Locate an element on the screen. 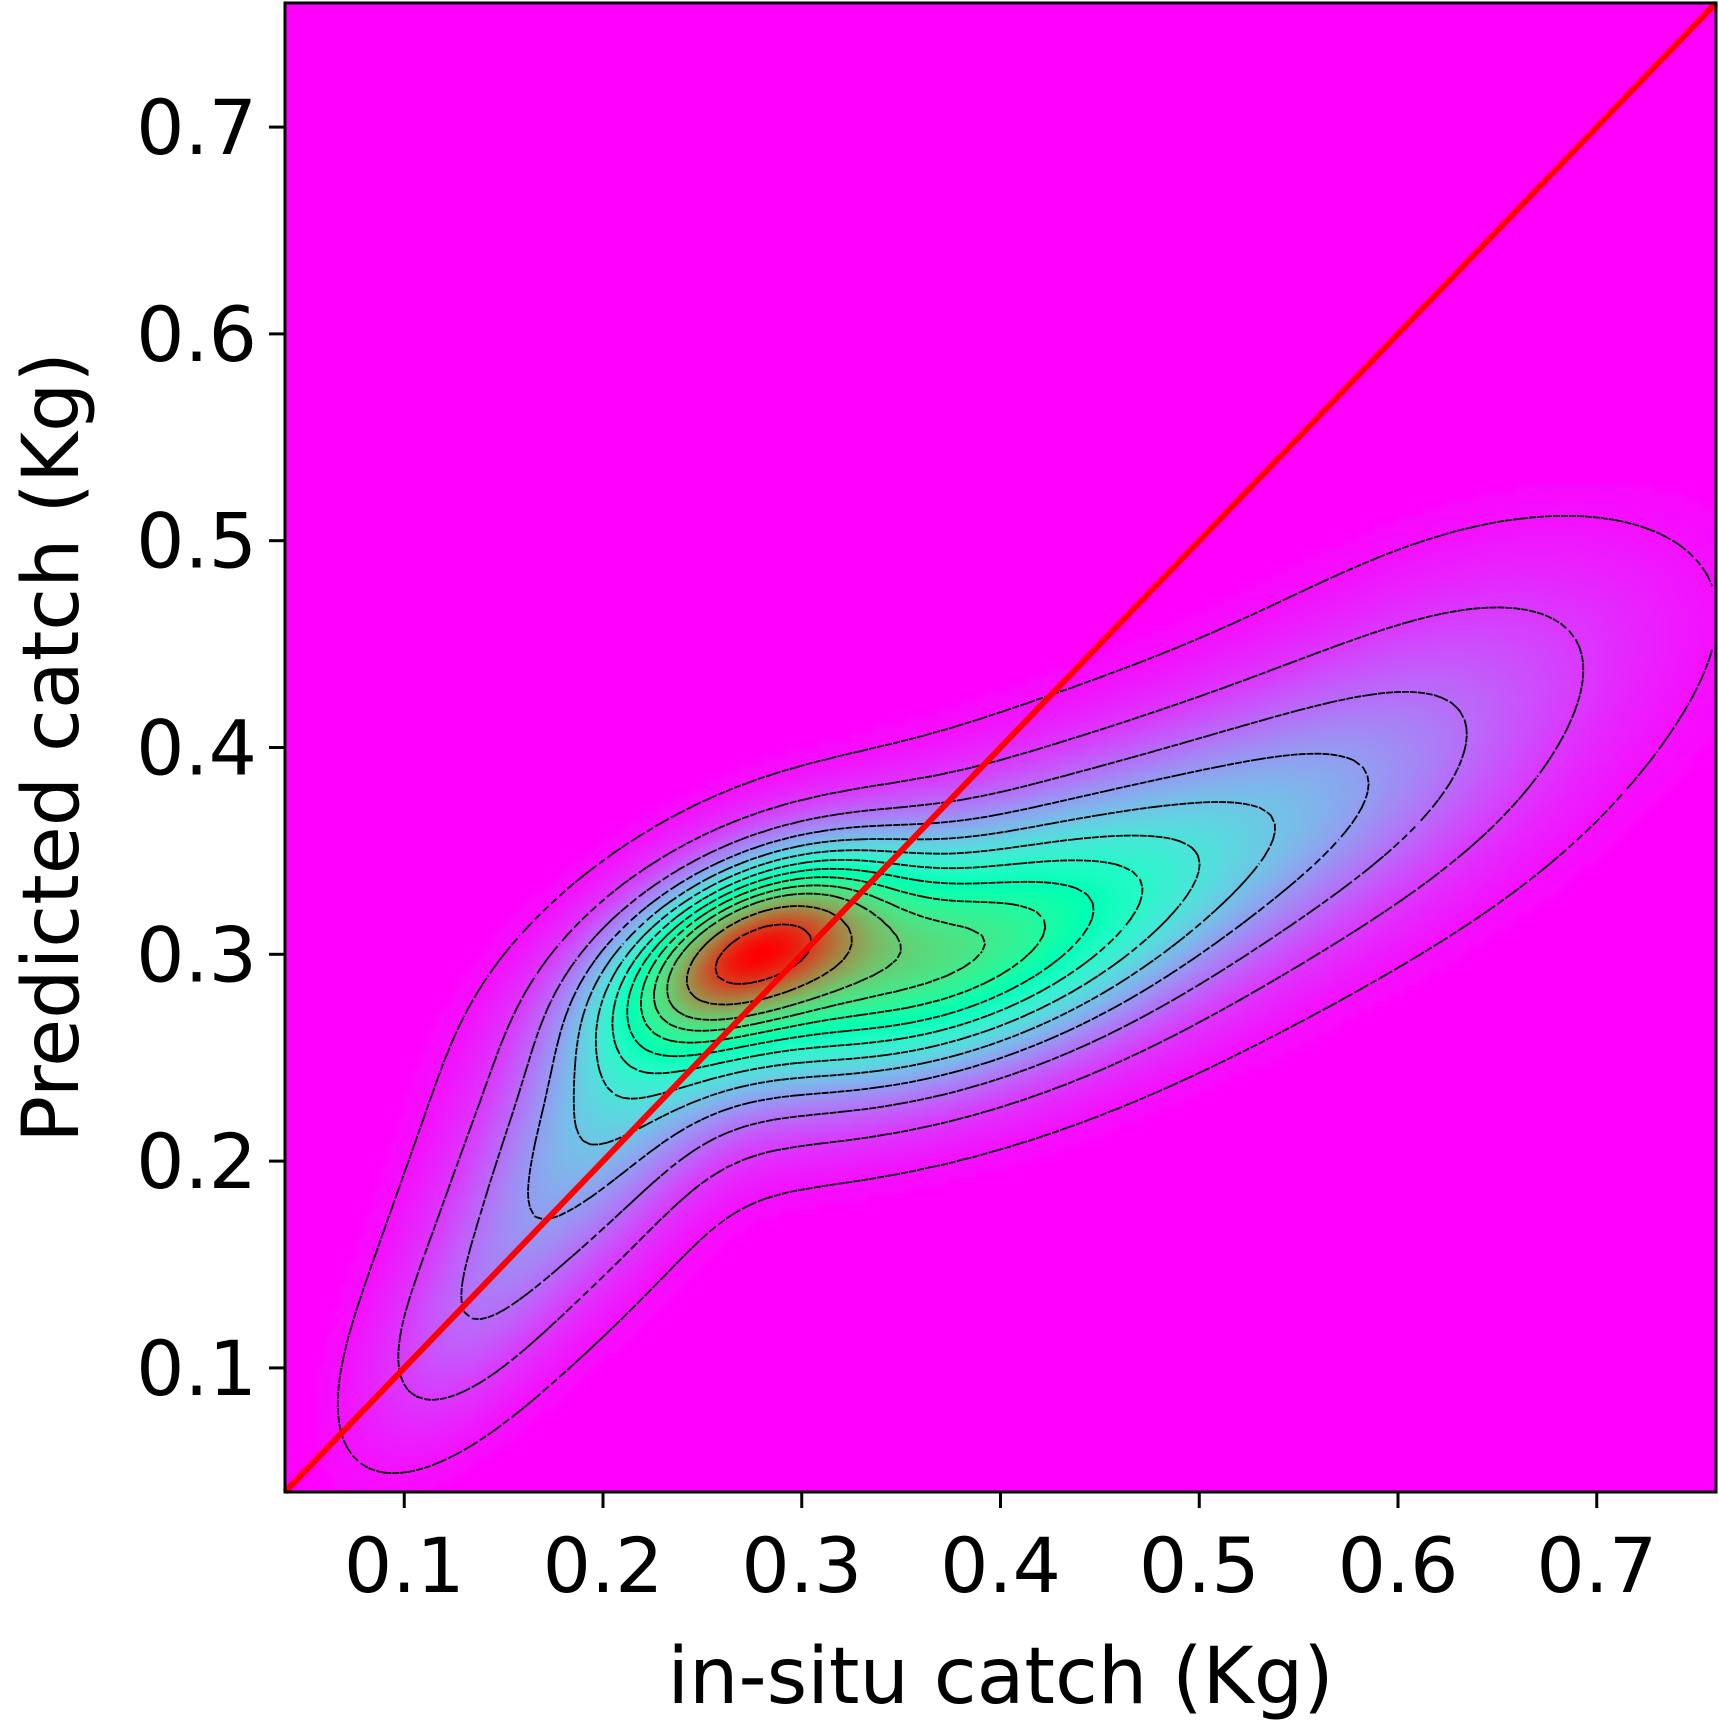 This screenshot has height=1727, width=1719. x-tick-label: 0.3 is located at coordinates (801, 1565).